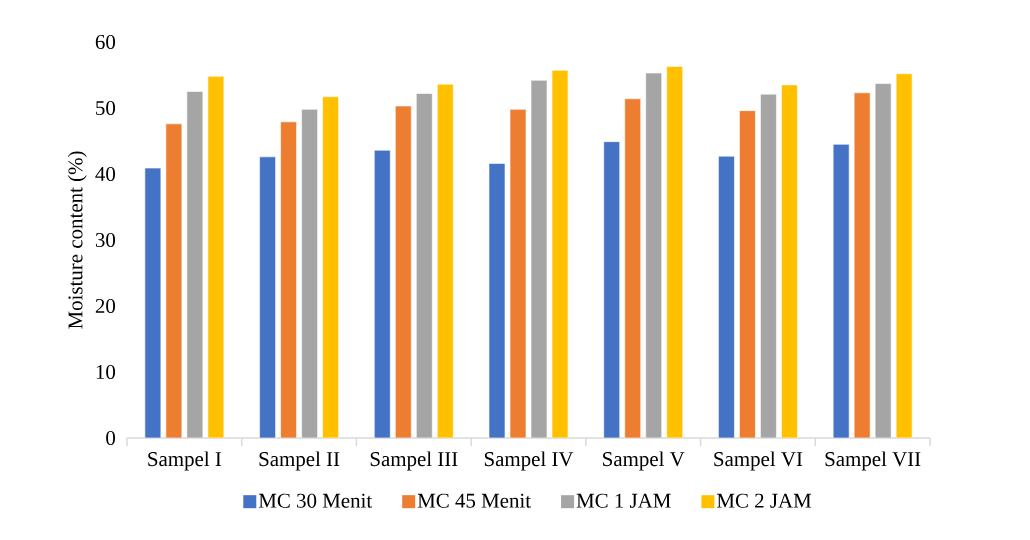 The height and width of the screenshot is (540, 1030). Describe the element at coordinates (106, 108) in the screenshot. I see `y-tick-label: 50` at that location.